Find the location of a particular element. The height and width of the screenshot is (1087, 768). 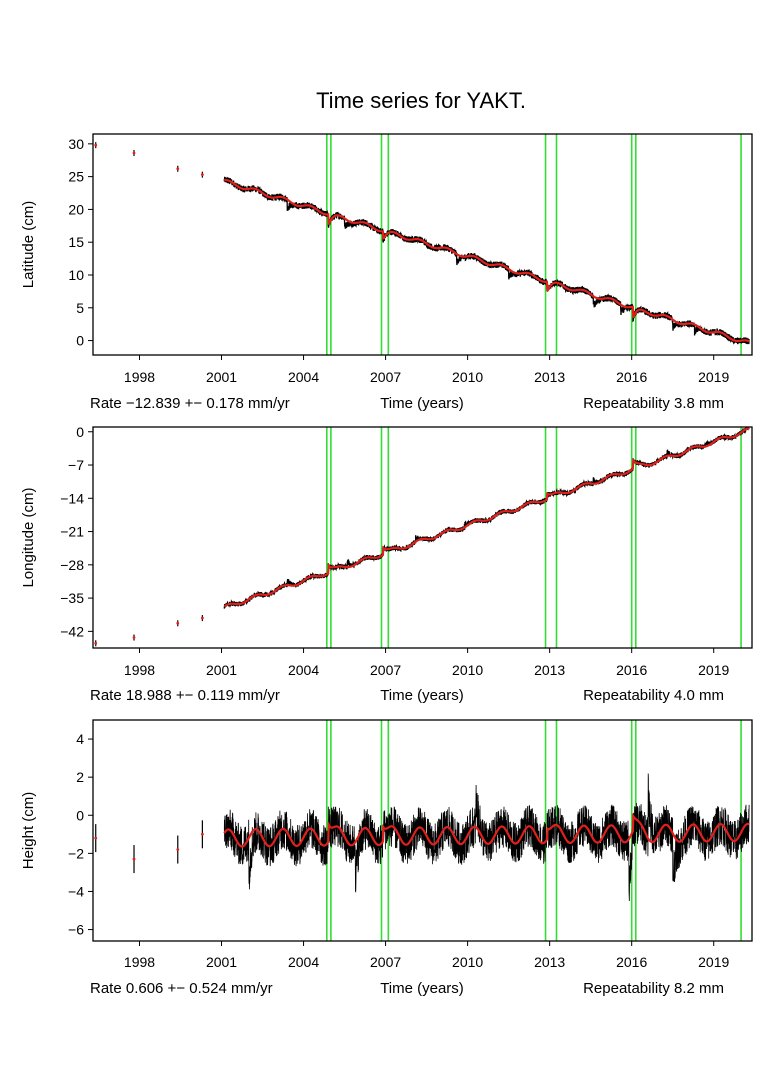

observation-series is located at coordinates (486, 837).